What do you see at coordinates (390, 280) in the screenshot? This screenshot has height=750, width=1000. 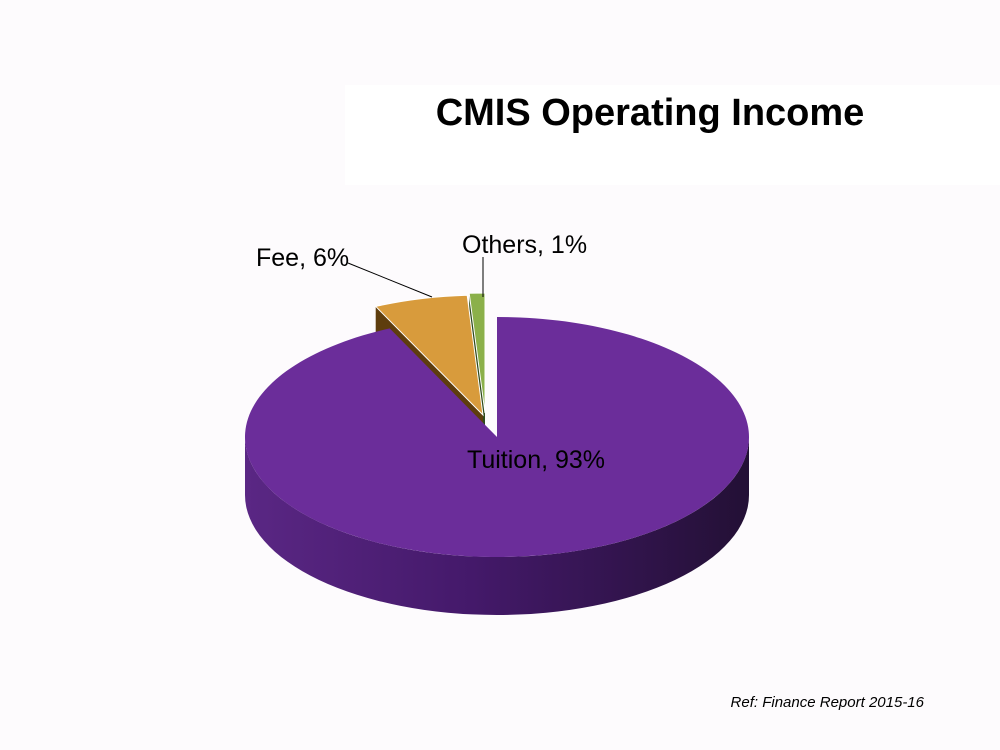 I see `fee-leader-line` at bounding box center [390, 280].